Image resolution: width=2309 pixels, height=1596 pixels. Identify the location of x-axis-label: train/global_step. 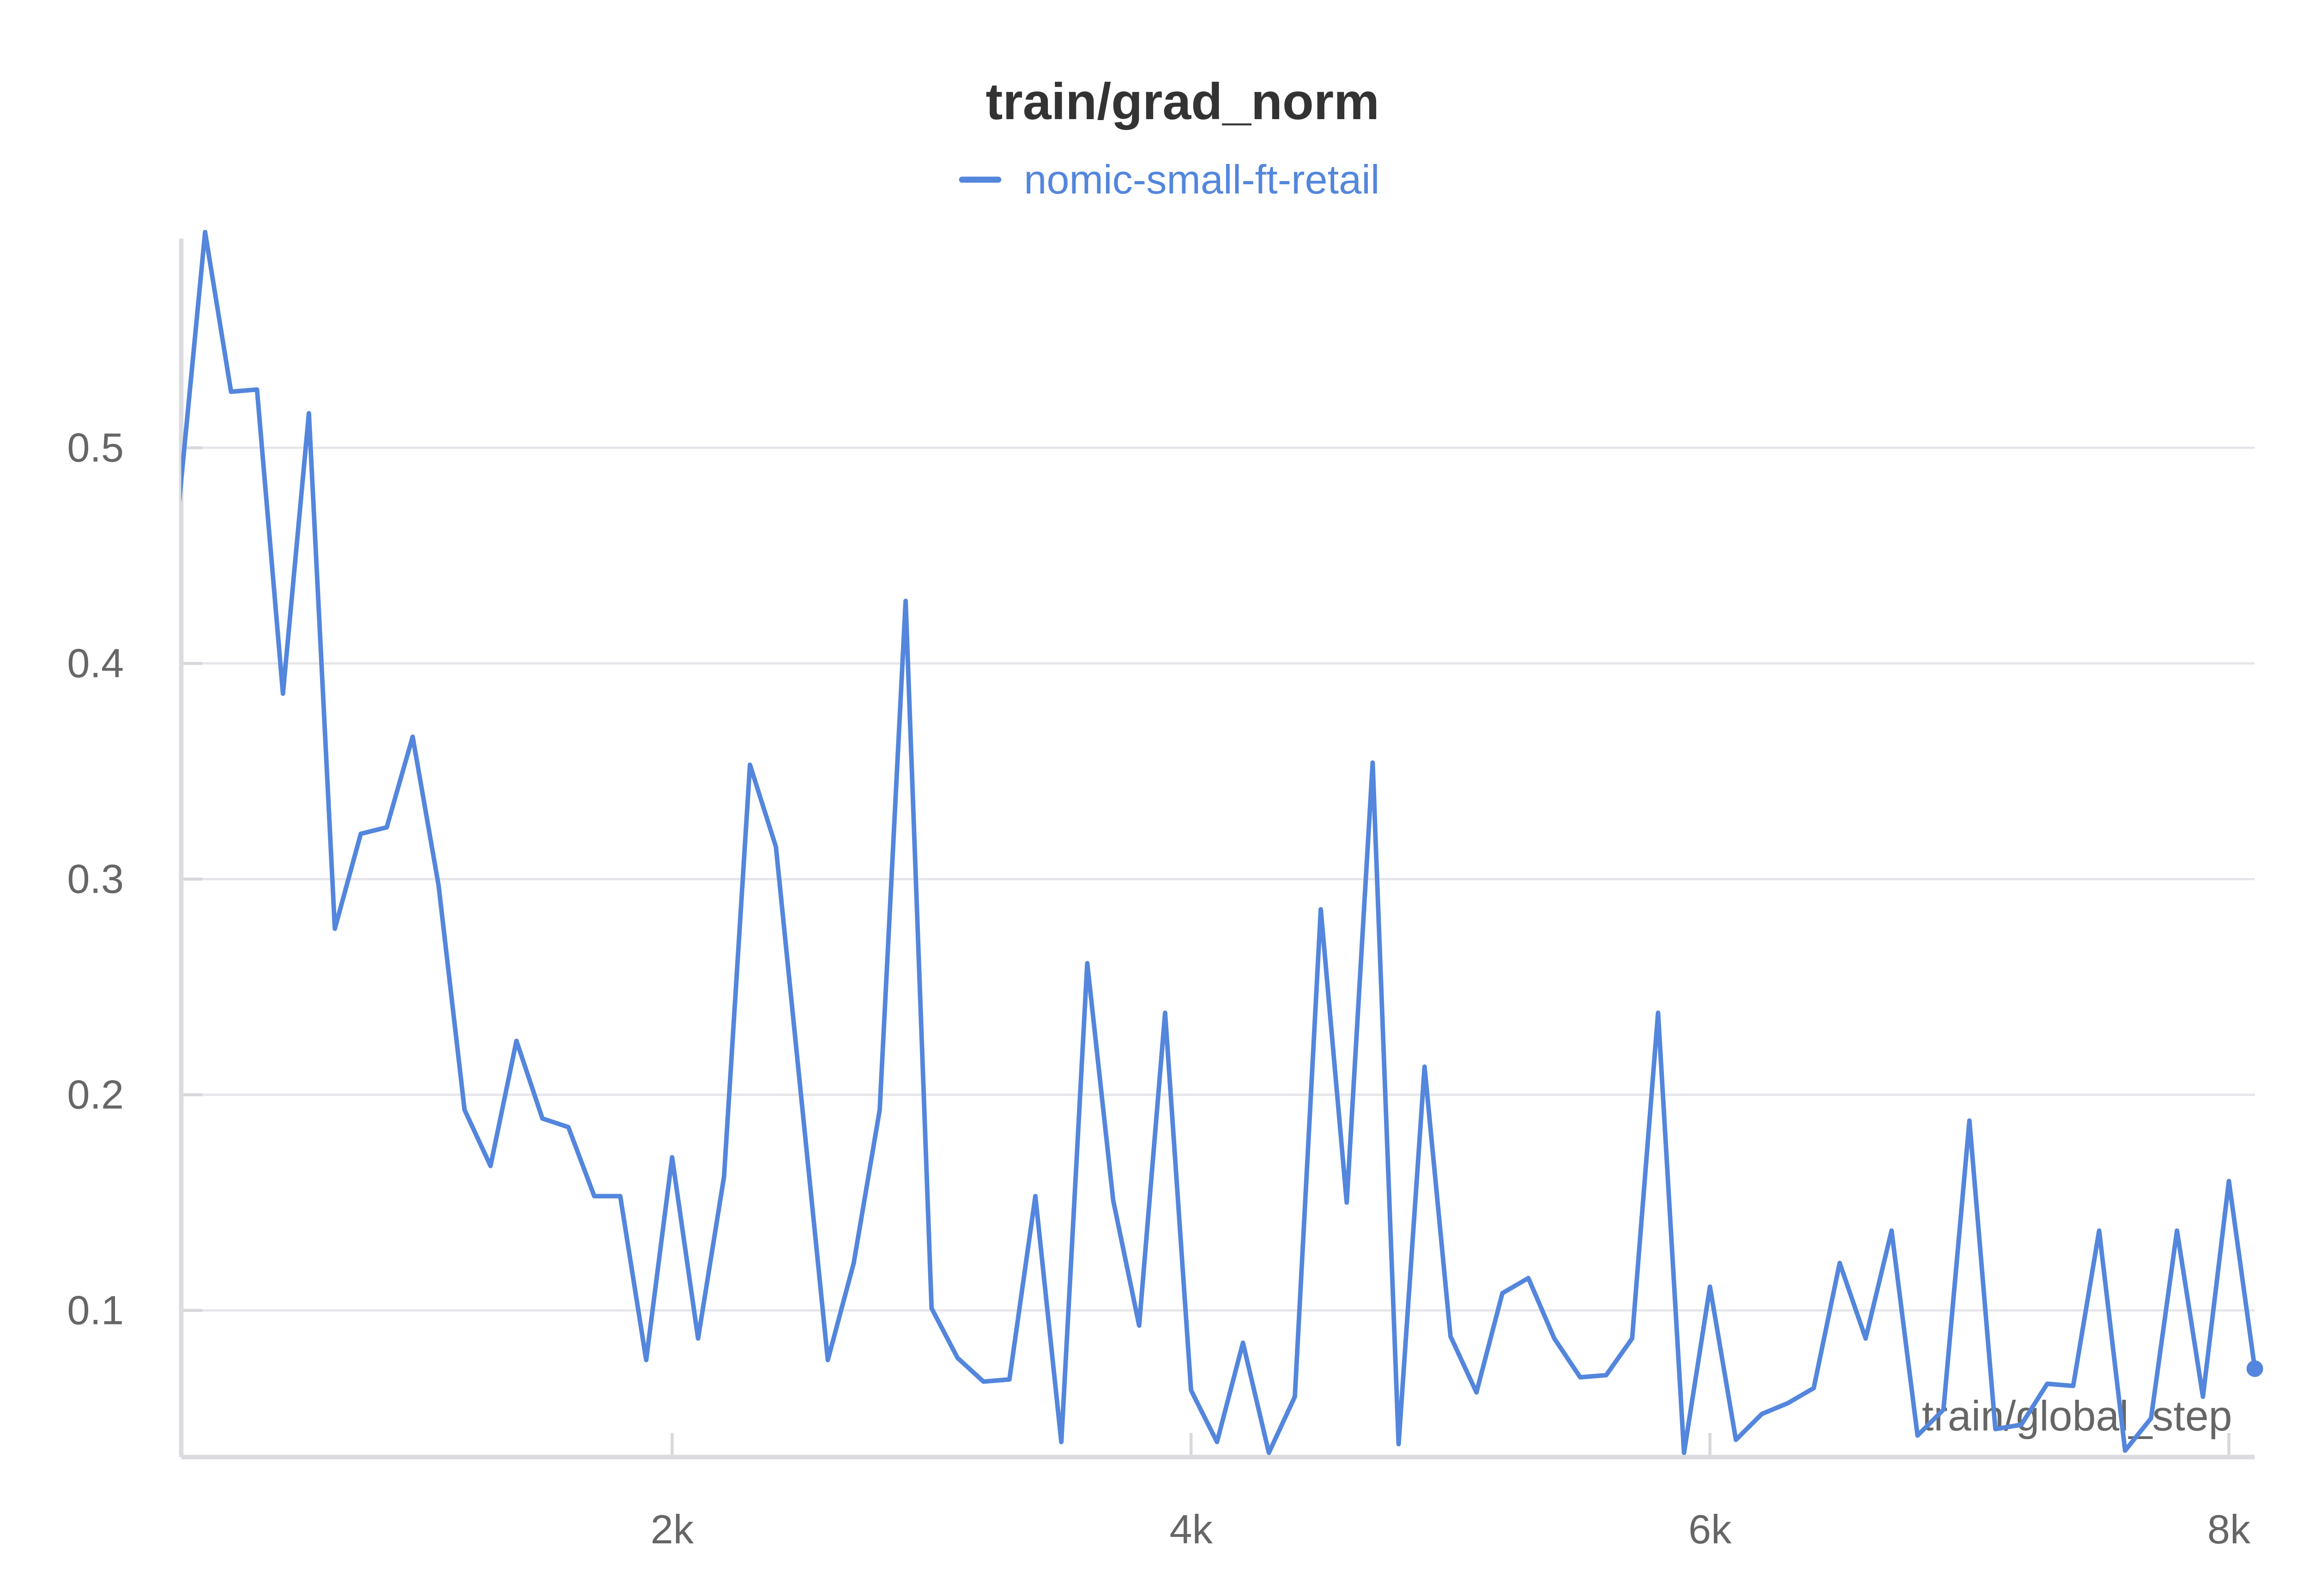
(2077, 1416).